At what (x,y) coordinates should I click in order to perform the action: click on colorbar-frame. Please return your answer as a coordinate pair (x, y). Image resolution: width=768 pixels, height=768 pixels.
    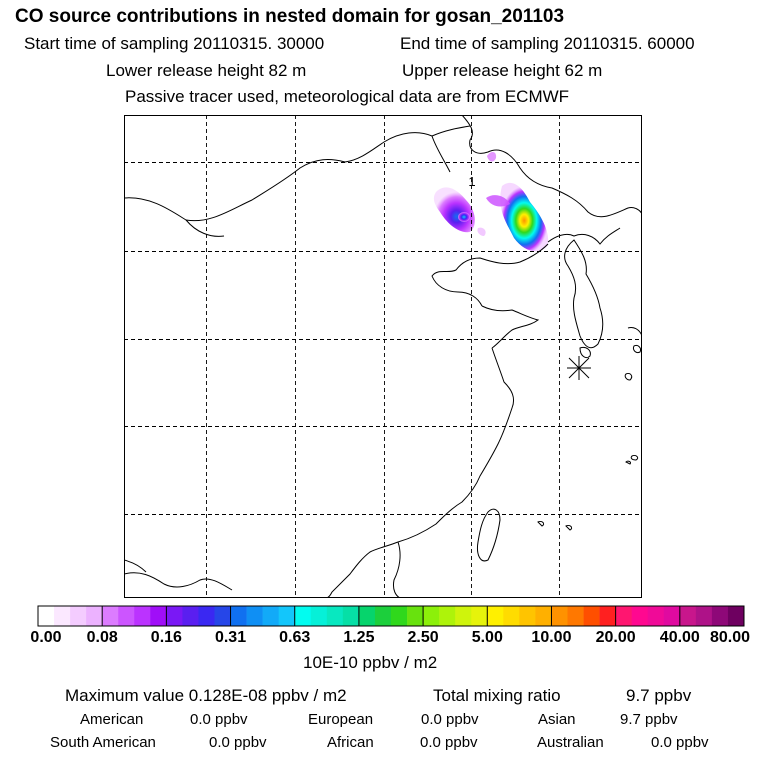
    Looking at the image, I should click on (391, 616).